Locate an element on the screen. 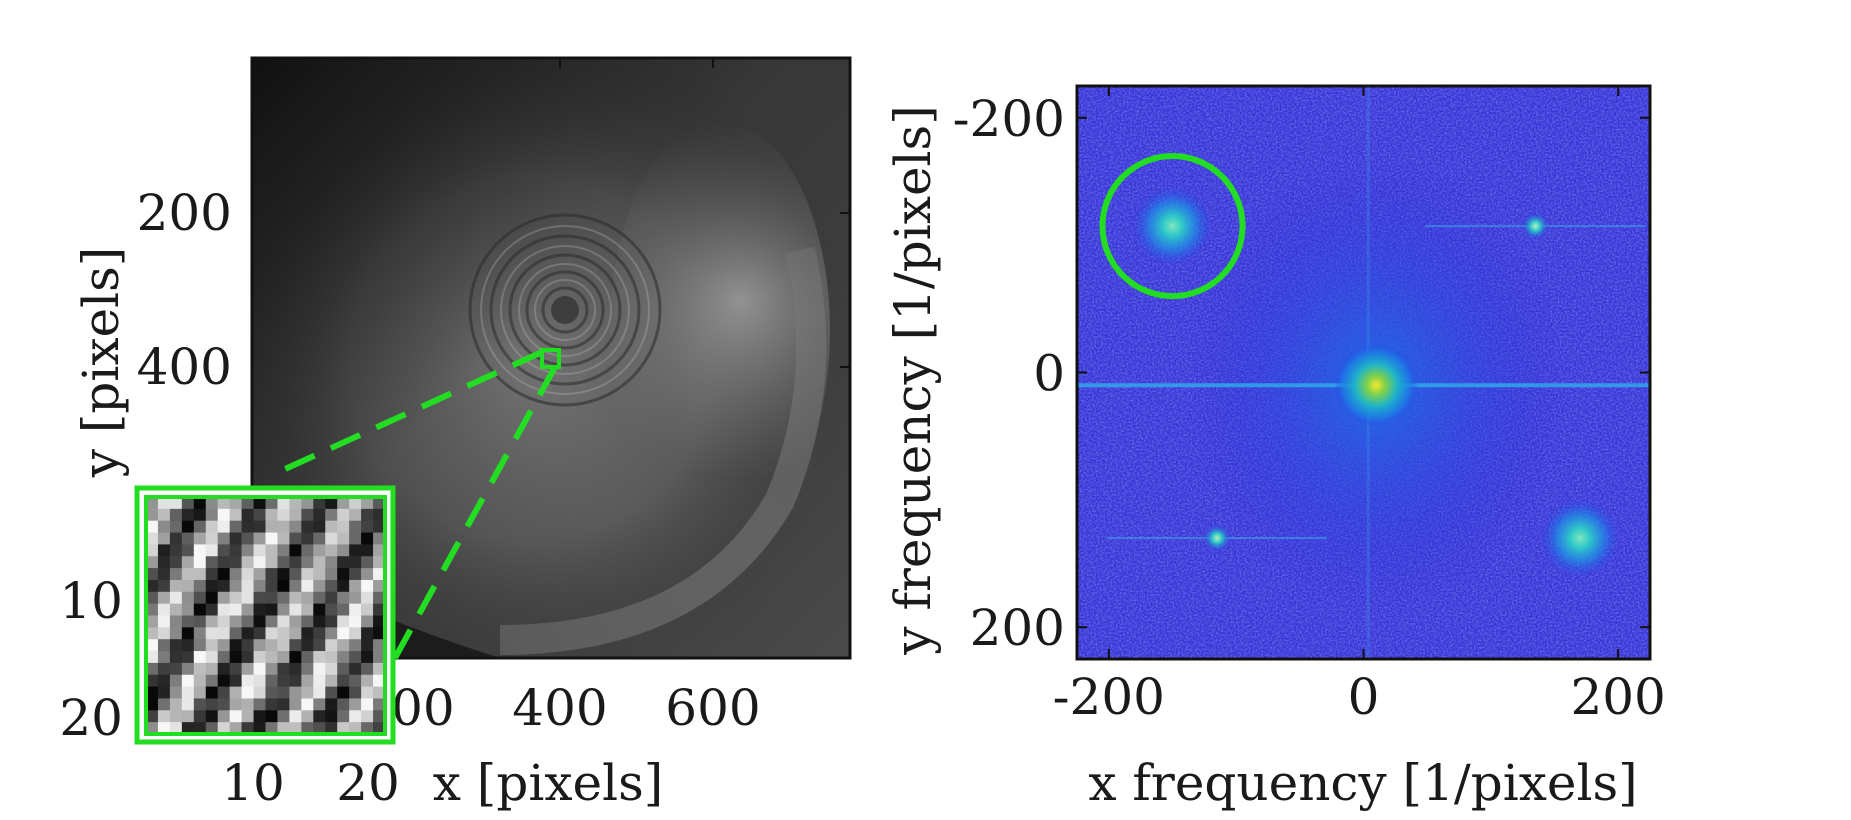  inset-zoom: 10 20 10 20 is located at coordinates (229, 648).